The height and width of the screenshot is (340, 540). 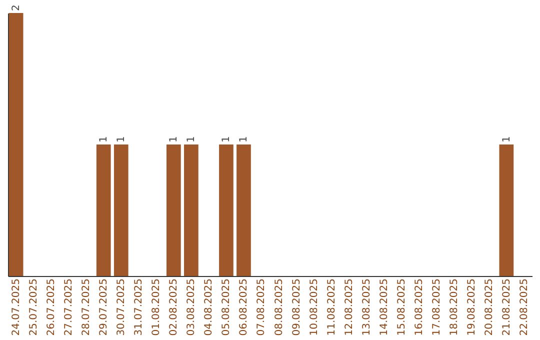 I want to click on x-tick-label: 16.08.2025, so click(x=419, y=307).